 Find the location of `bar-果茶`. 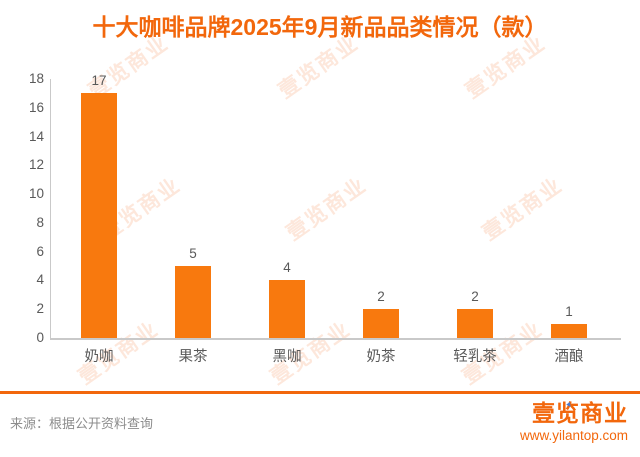

bar-果茶 is located at coordinates (193, 302).